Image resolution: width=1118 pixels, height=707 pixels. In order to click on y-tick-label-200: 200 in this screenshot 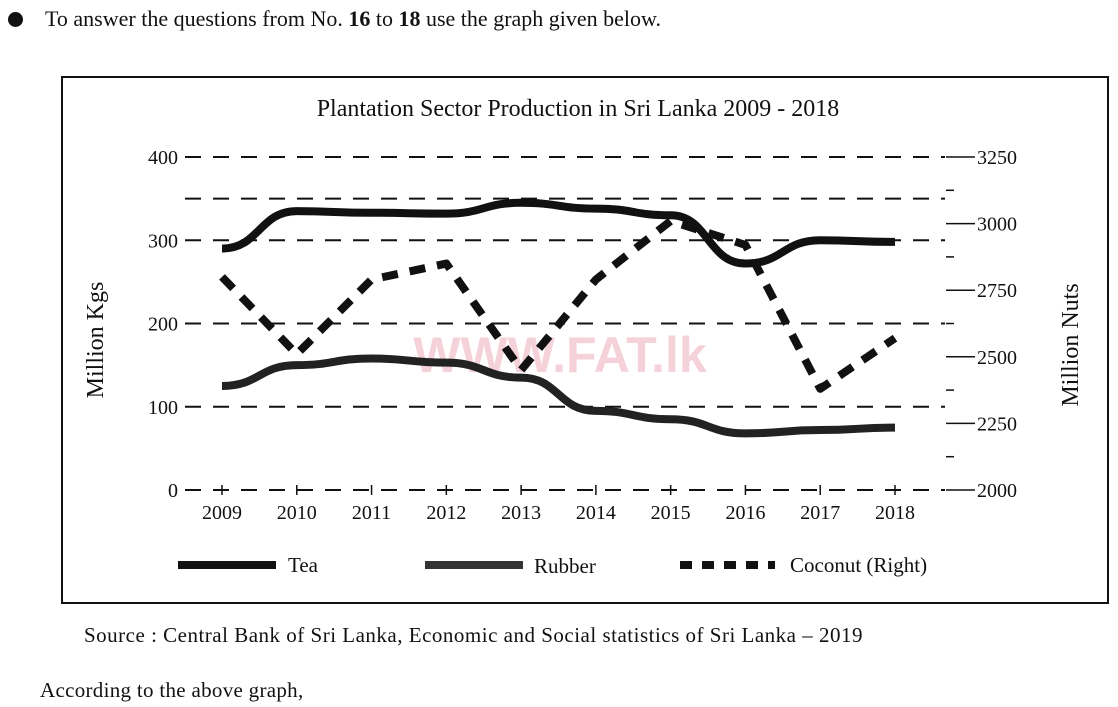, I will do `click(163, 325)`.